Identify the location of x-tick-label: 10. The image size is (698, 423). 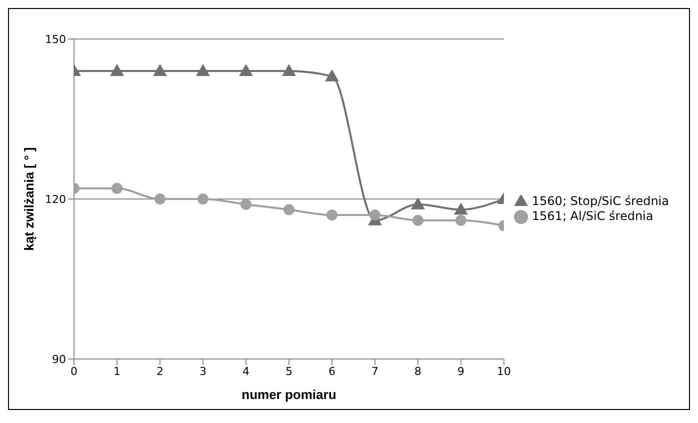
(503, 371).